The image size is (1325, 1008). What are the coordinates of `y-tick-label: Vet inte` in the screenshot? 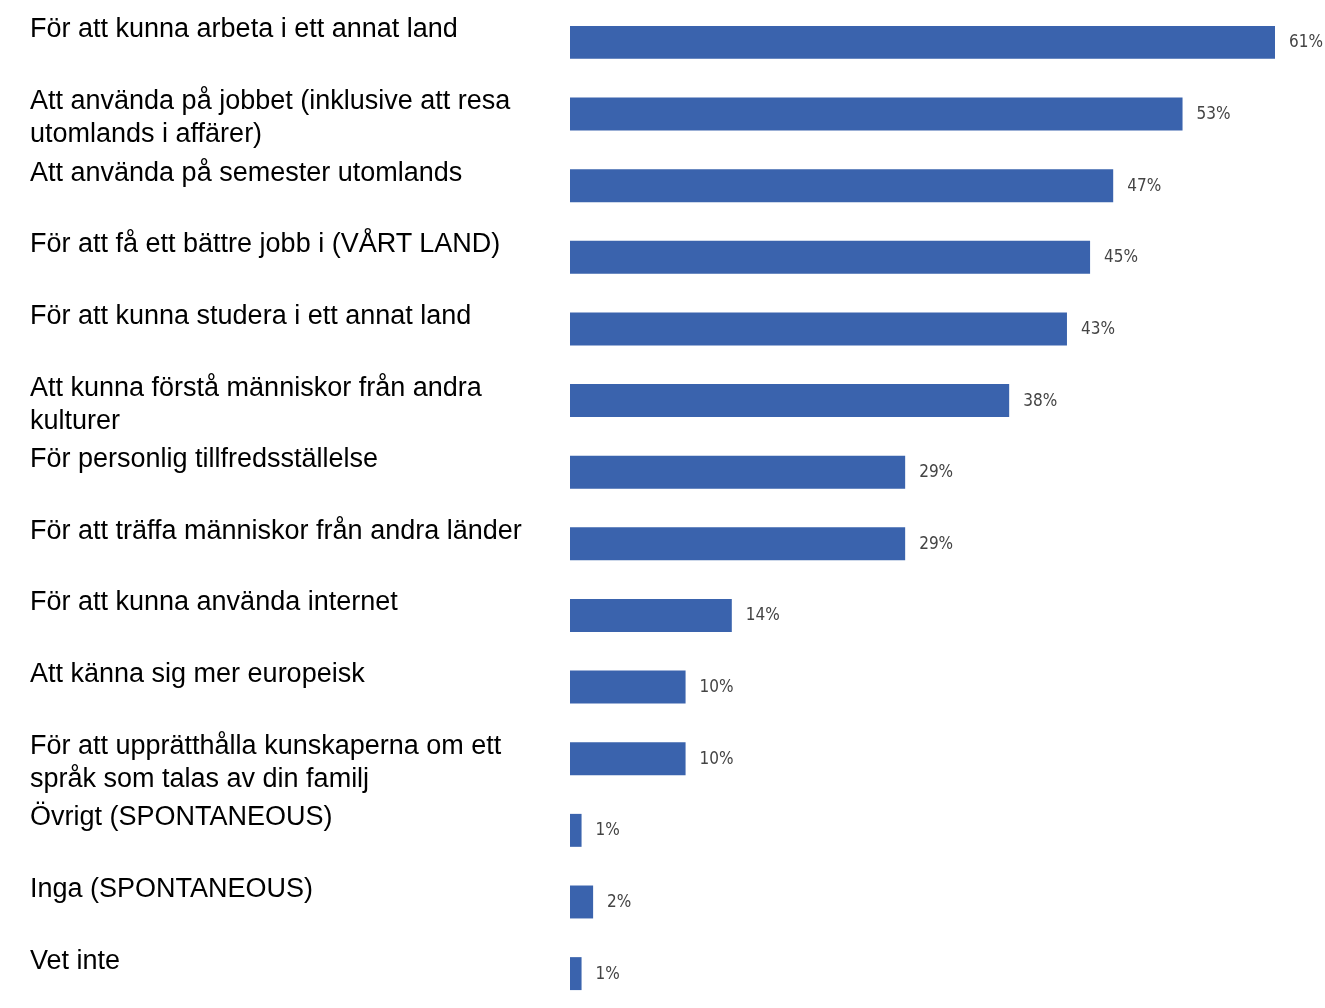 It's located at (75, 959).